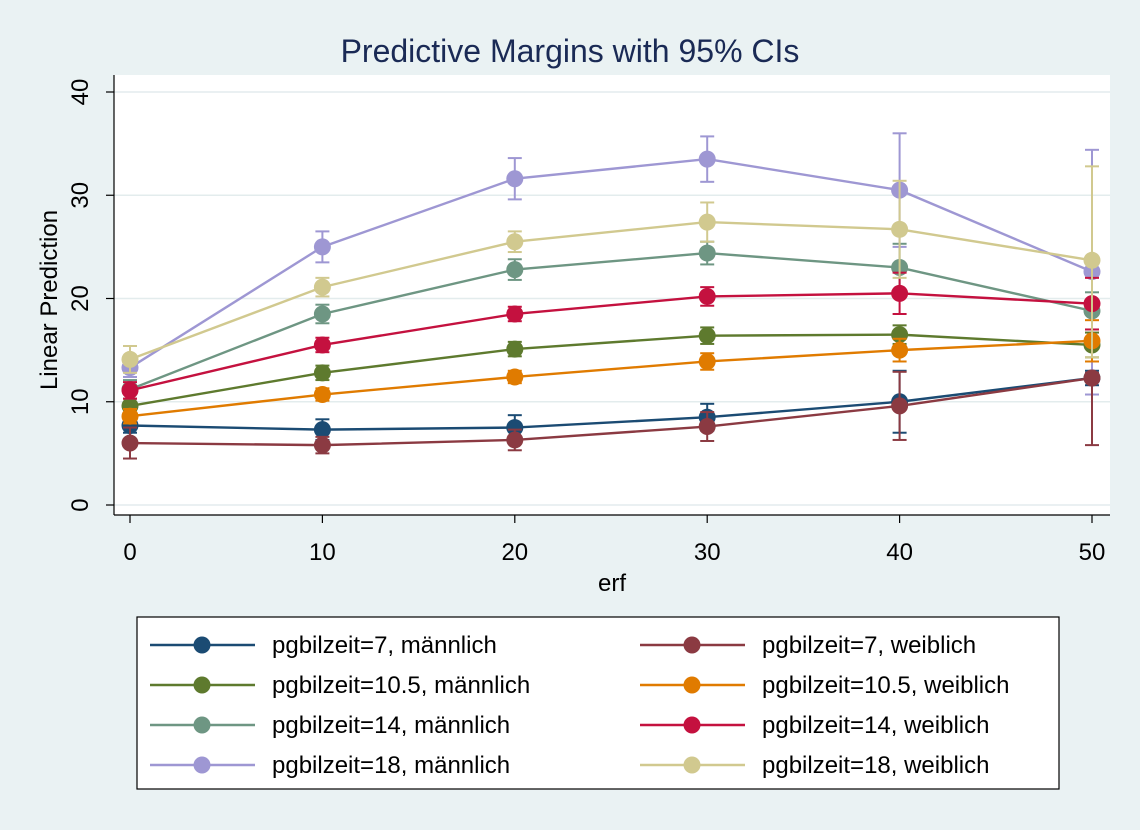 This screenshot has width=1140, height=830. Describe the element at coordinates (570, 51) in the screenshot. I see `chart-title: Predictive Margins with 95% CIs` at that location.